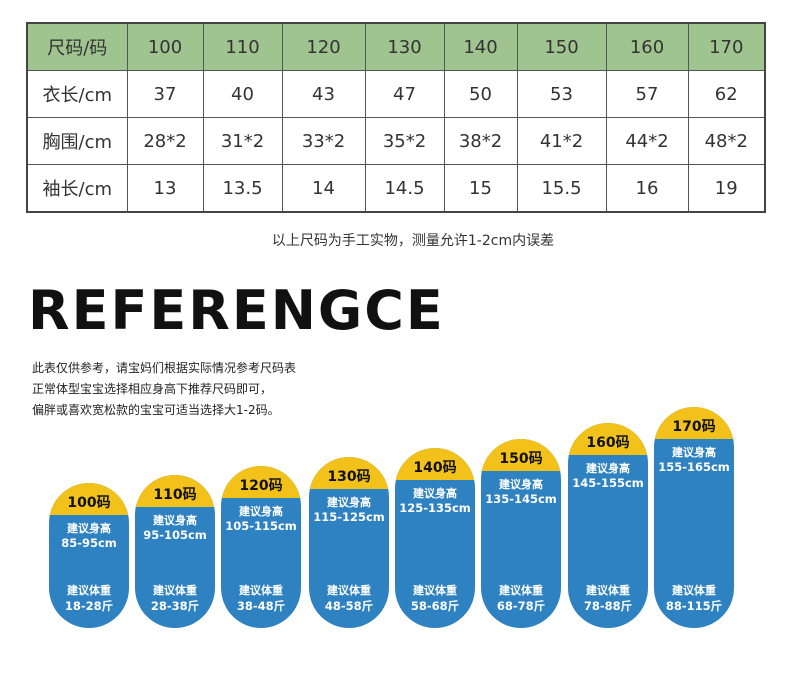  I want to click on header-cell: 140, so click(480, 46).